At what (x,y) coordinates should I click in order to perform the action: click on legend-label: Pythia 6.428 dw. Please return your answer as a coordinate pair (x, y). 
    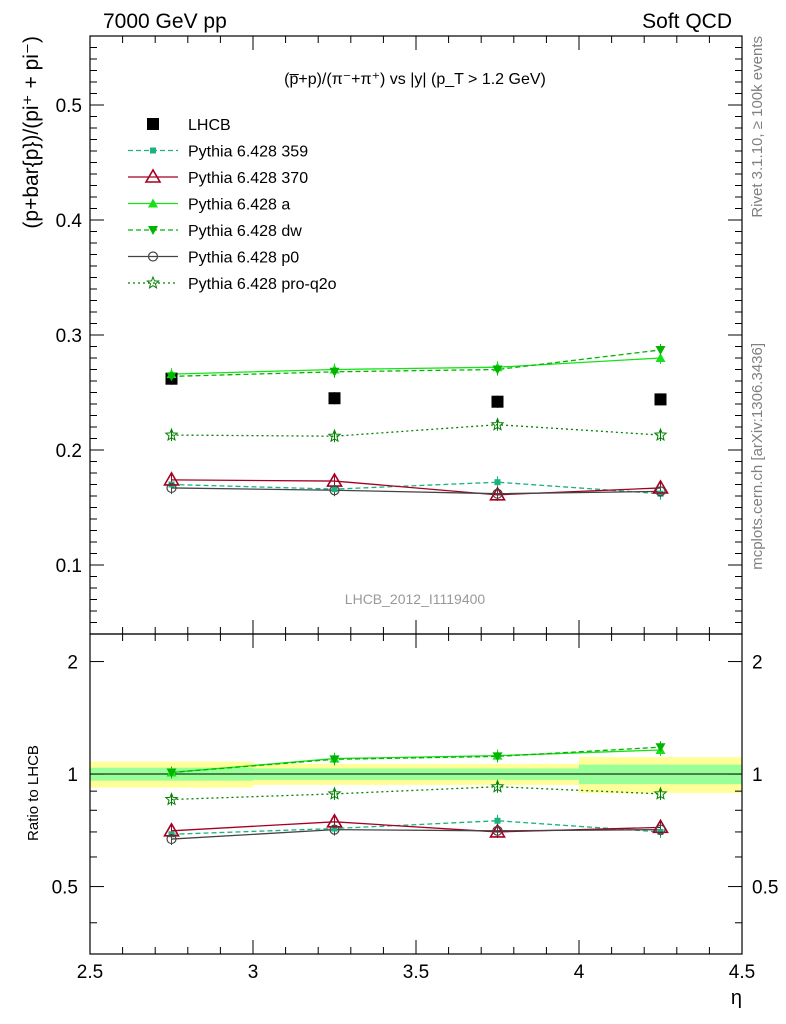
    Looking at the image, I should click on (245, 231).